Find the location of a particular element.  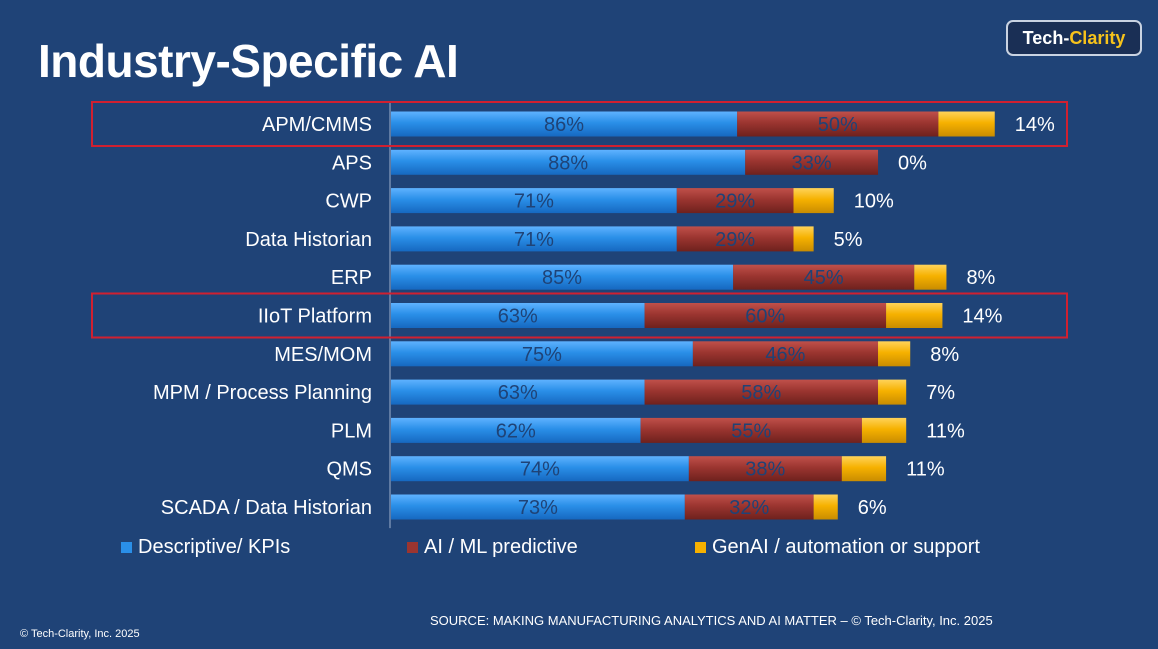

data-label-predictive-plm: 55% is located at coordinates (751, 431).